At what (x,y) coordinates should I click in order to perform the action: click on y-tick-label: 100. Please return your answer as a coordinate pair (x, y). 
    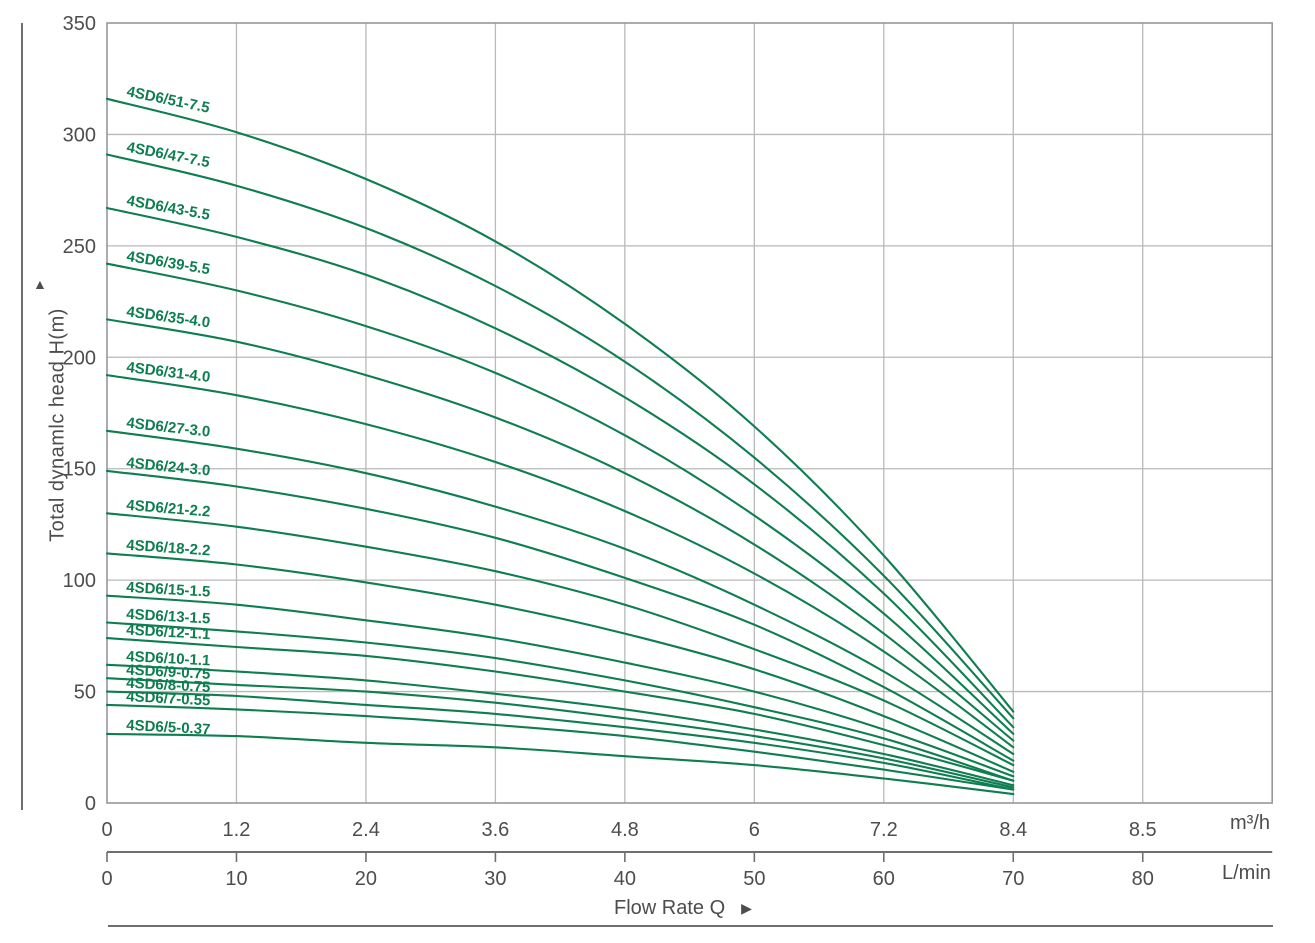
    Looking at the image, I should click on (79, 581).